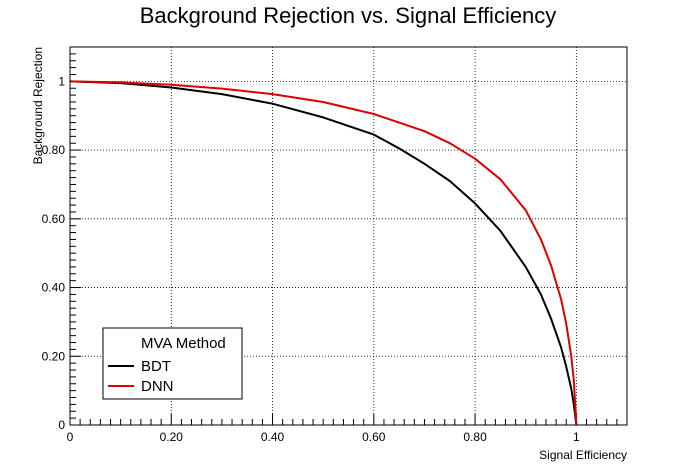 Image resolution: width=696 pixels, height=472 pixels. What do you see at coordinates (38, 105) in the screenshot?
I see `y-axis-label: Background Rejection` at bounding box center [38, 105].